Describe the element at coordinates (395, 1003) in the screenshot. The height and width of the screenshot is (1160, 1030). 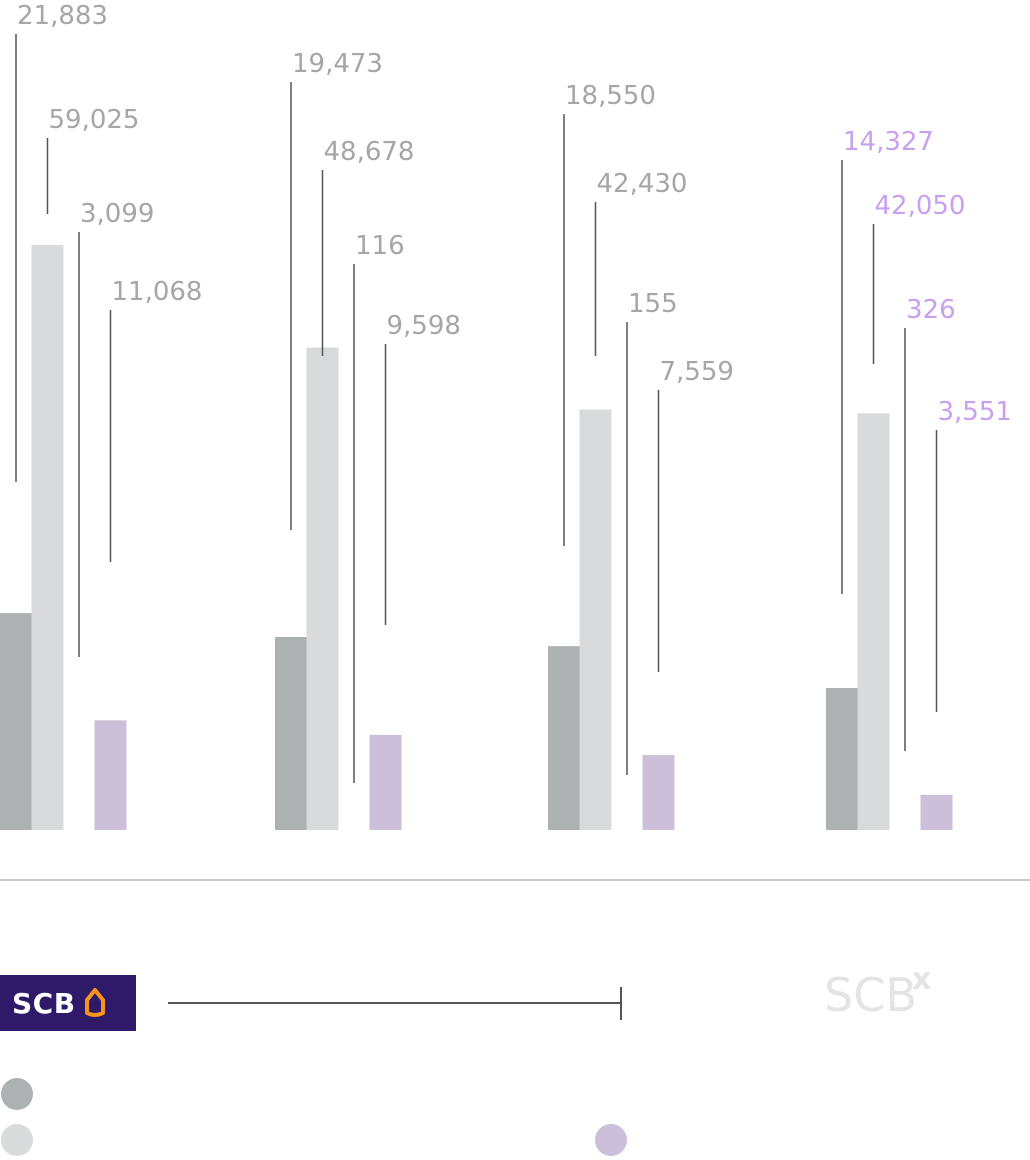
I see `timeline-line` at that location.